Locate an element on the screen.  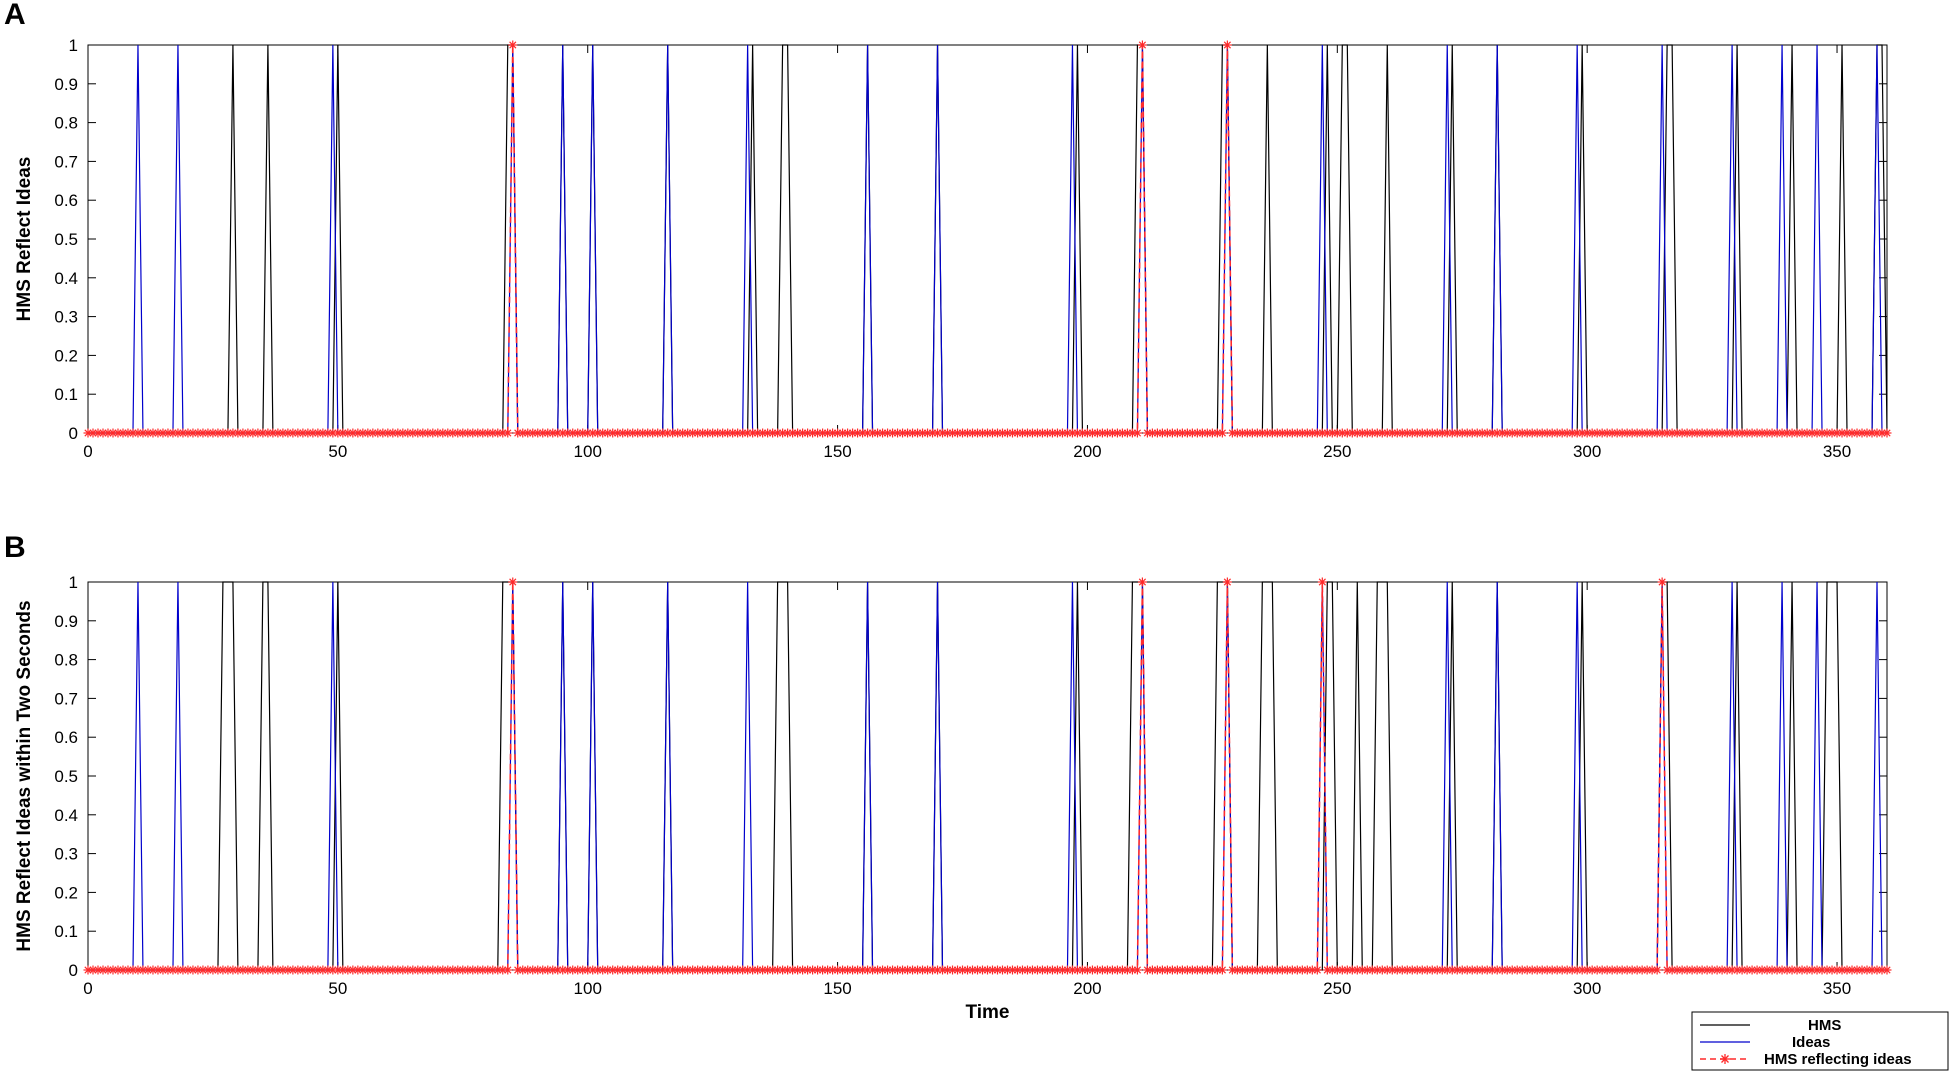
panel-b-y-tick-label: 0.6 is located at coordinates (66, 737).